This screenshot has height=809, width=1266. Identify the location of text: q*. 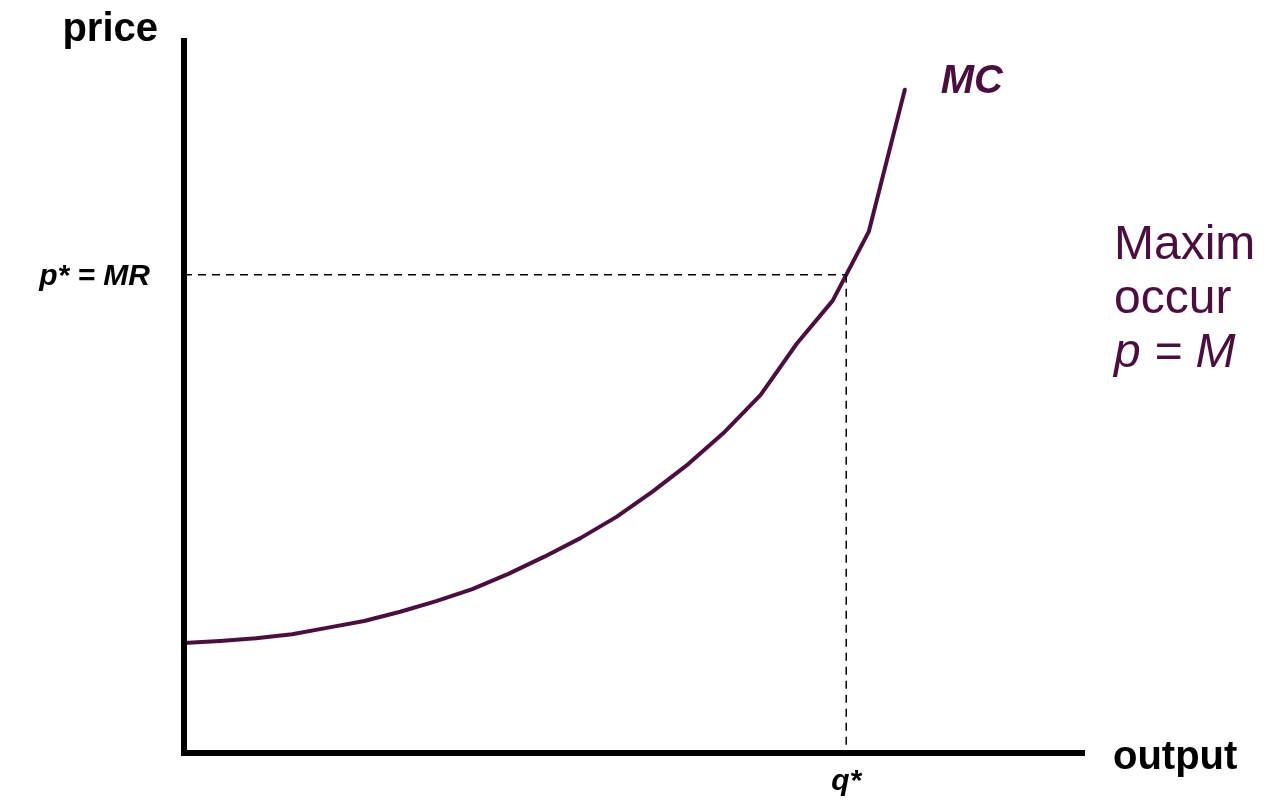
(847, 780).